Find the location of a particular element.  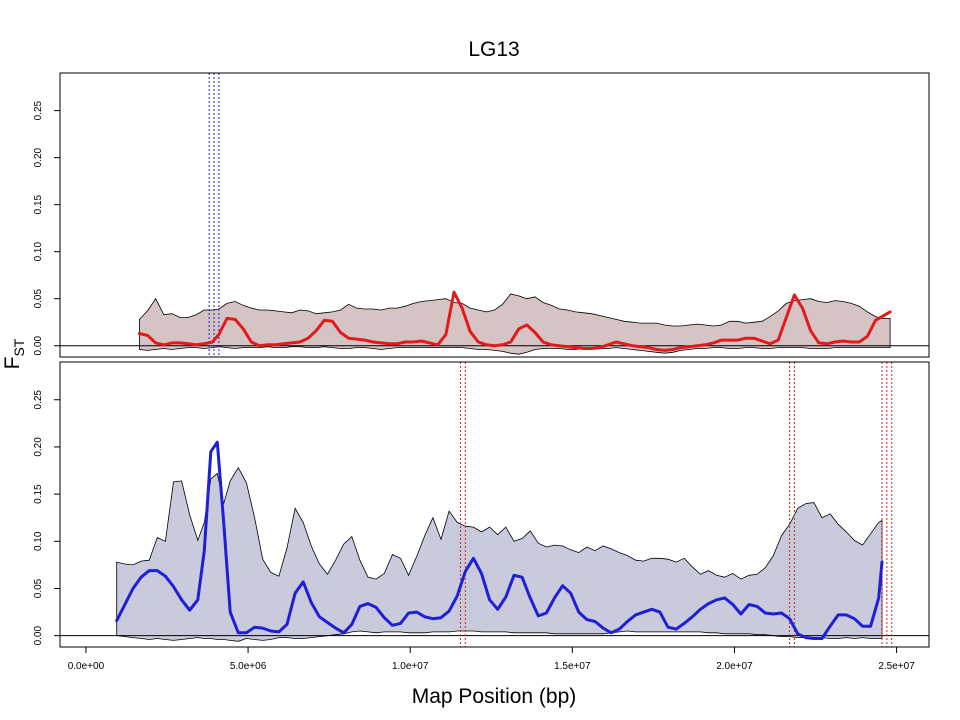

svg-text: FST is located at coordinates (14, 353).